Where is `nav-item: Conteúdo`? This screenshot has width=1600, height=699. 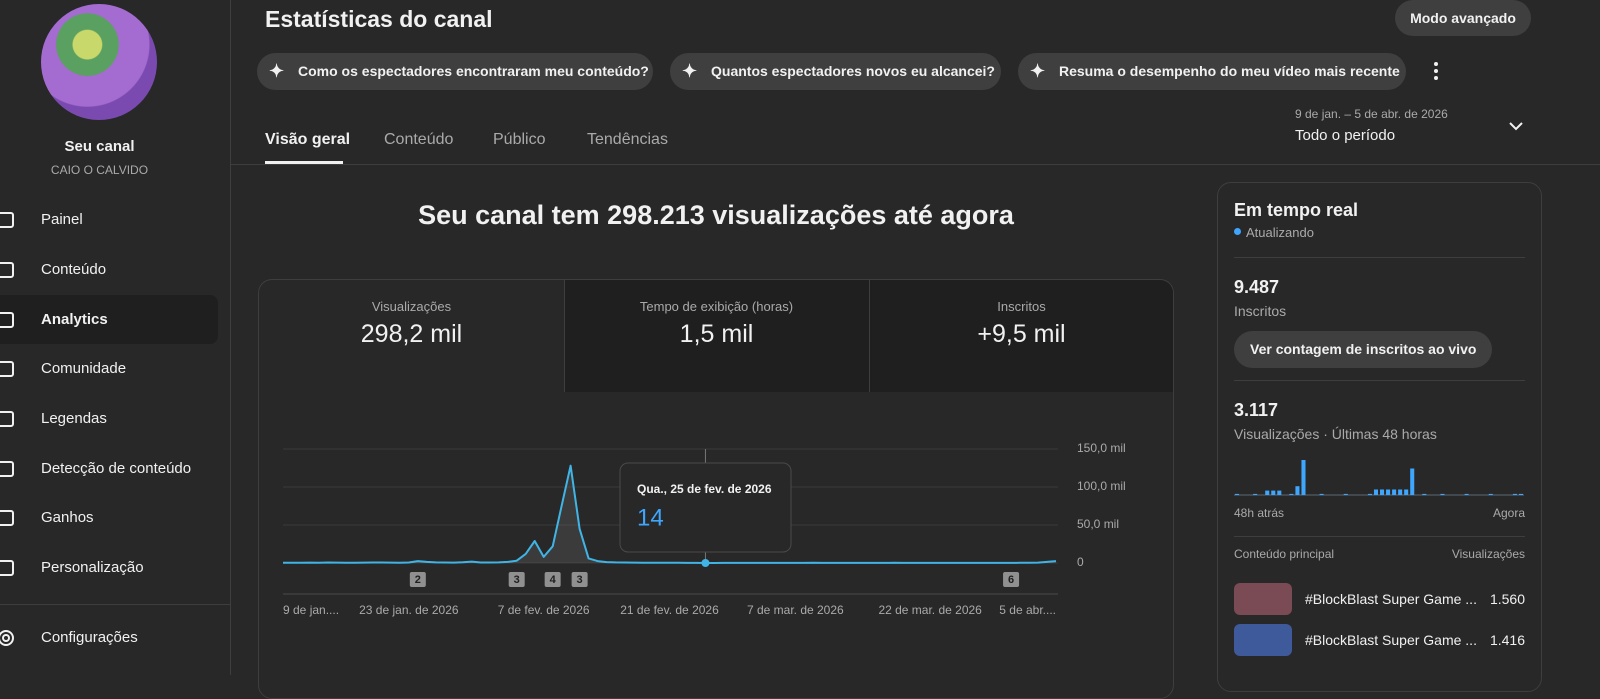 nav-item: Conteúdo is located at coordinates (74, 269).